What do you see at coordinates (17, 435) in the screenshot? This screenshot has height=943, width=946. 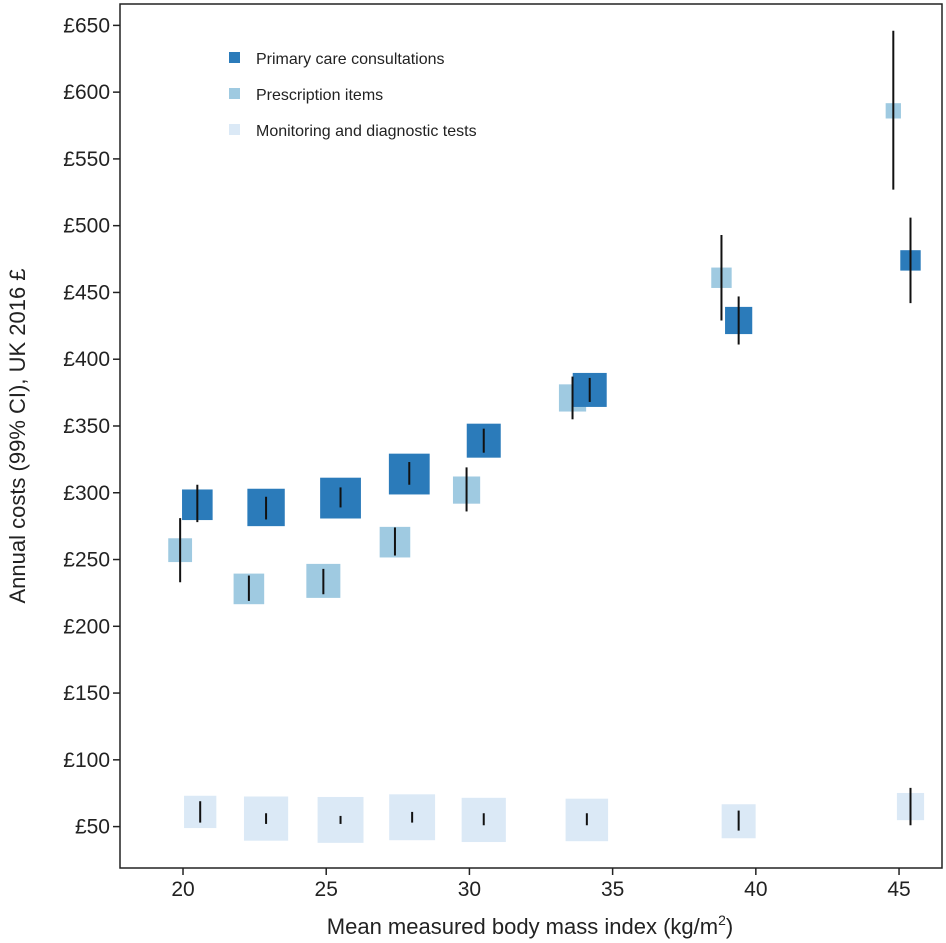 I see `y-axis-title: Annual costs (99% CI), UK 2016 £` at bounding box center [17, 435].